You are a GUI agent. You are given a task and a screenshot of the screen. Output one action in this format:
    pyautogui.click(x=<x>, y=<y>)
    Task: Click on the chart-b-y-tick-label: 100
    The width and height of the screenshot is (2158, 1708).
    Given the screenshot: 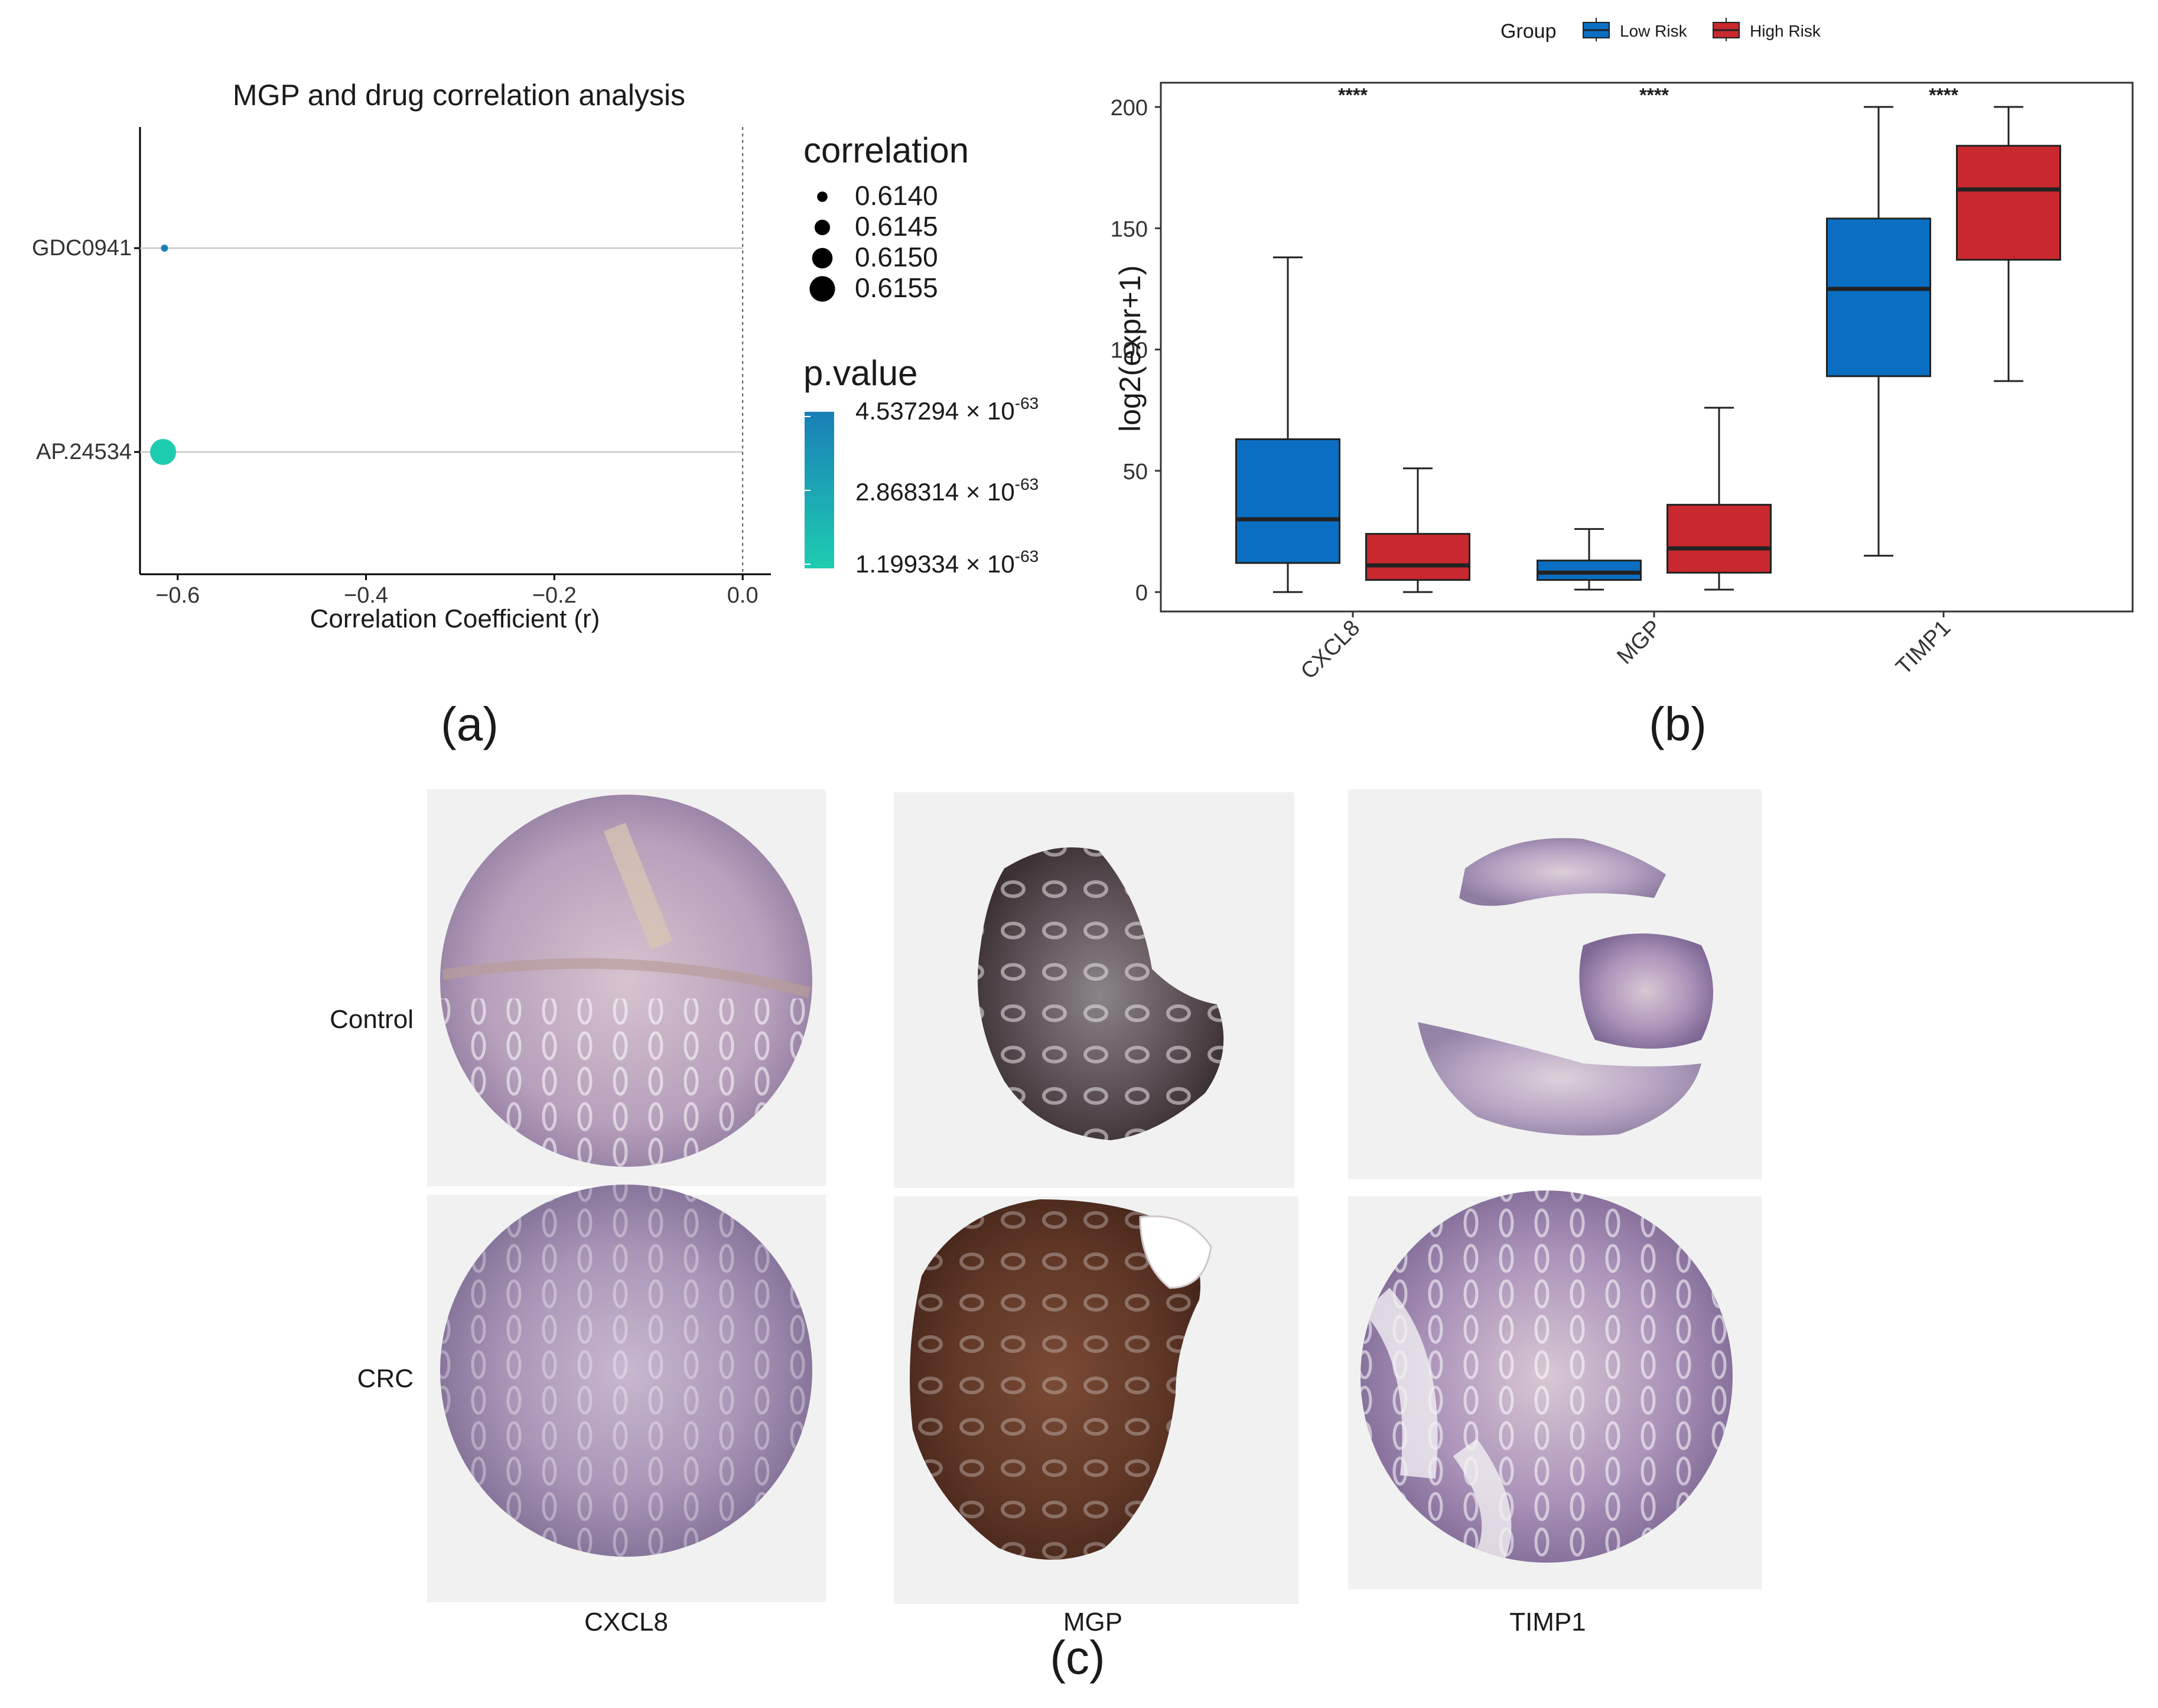 What is the action you would take?
    pyautogui.click(x=1129, y=351)
    